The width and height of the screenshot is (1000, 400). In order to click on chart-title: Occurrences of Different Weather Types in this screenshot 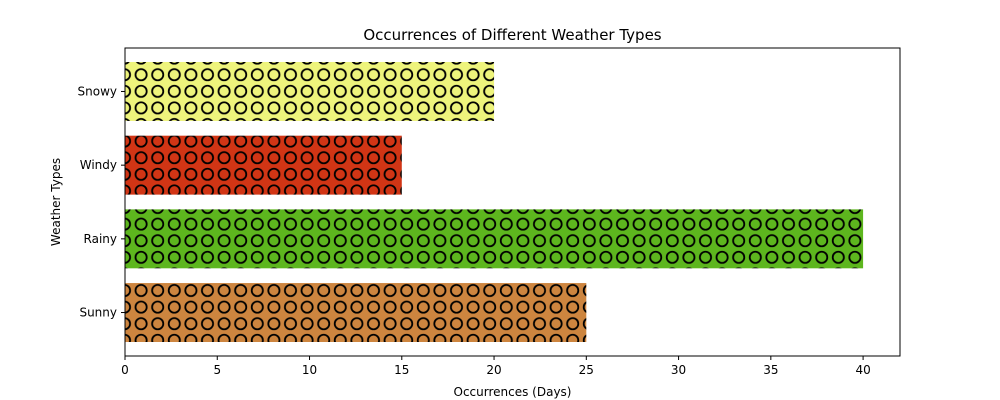, I will do `click(512, 35)`.